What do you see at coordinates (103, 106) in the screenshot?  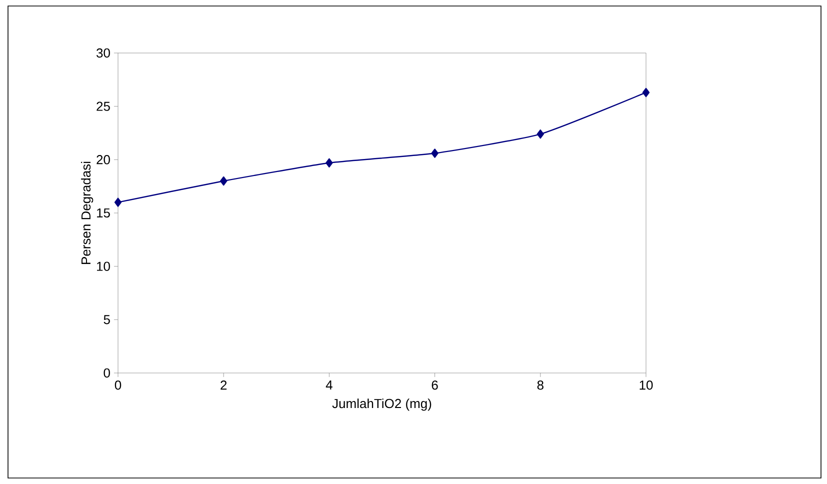 I see `y-tick-label: 25` at bounding box center [103, 106].